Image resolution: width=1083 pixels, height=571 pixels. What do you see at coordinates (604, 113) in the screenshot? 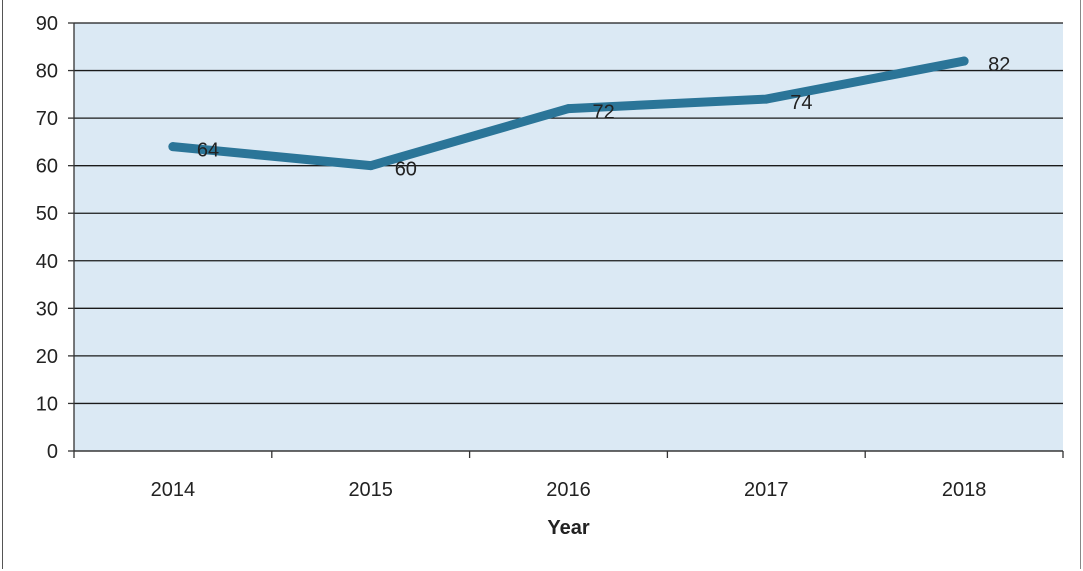
I see `data-label: 72` at bounding box center [604, 113].